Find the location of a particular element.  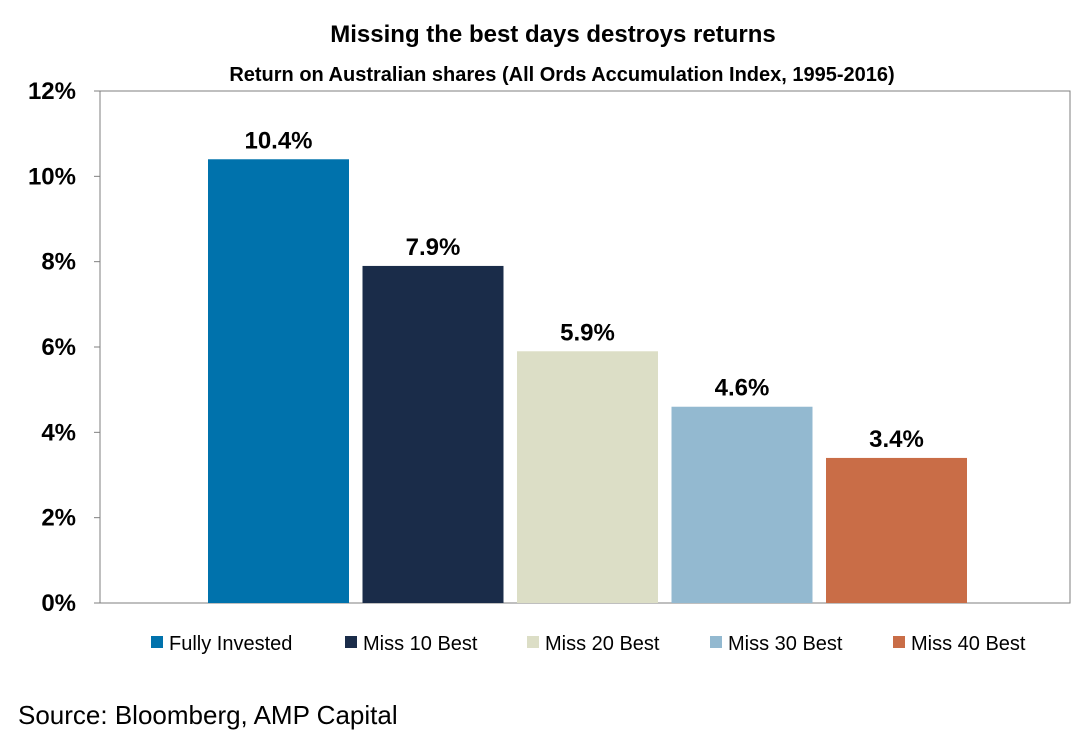

legend-entry-label: Fully Invested is located at coordinates (230, 644).